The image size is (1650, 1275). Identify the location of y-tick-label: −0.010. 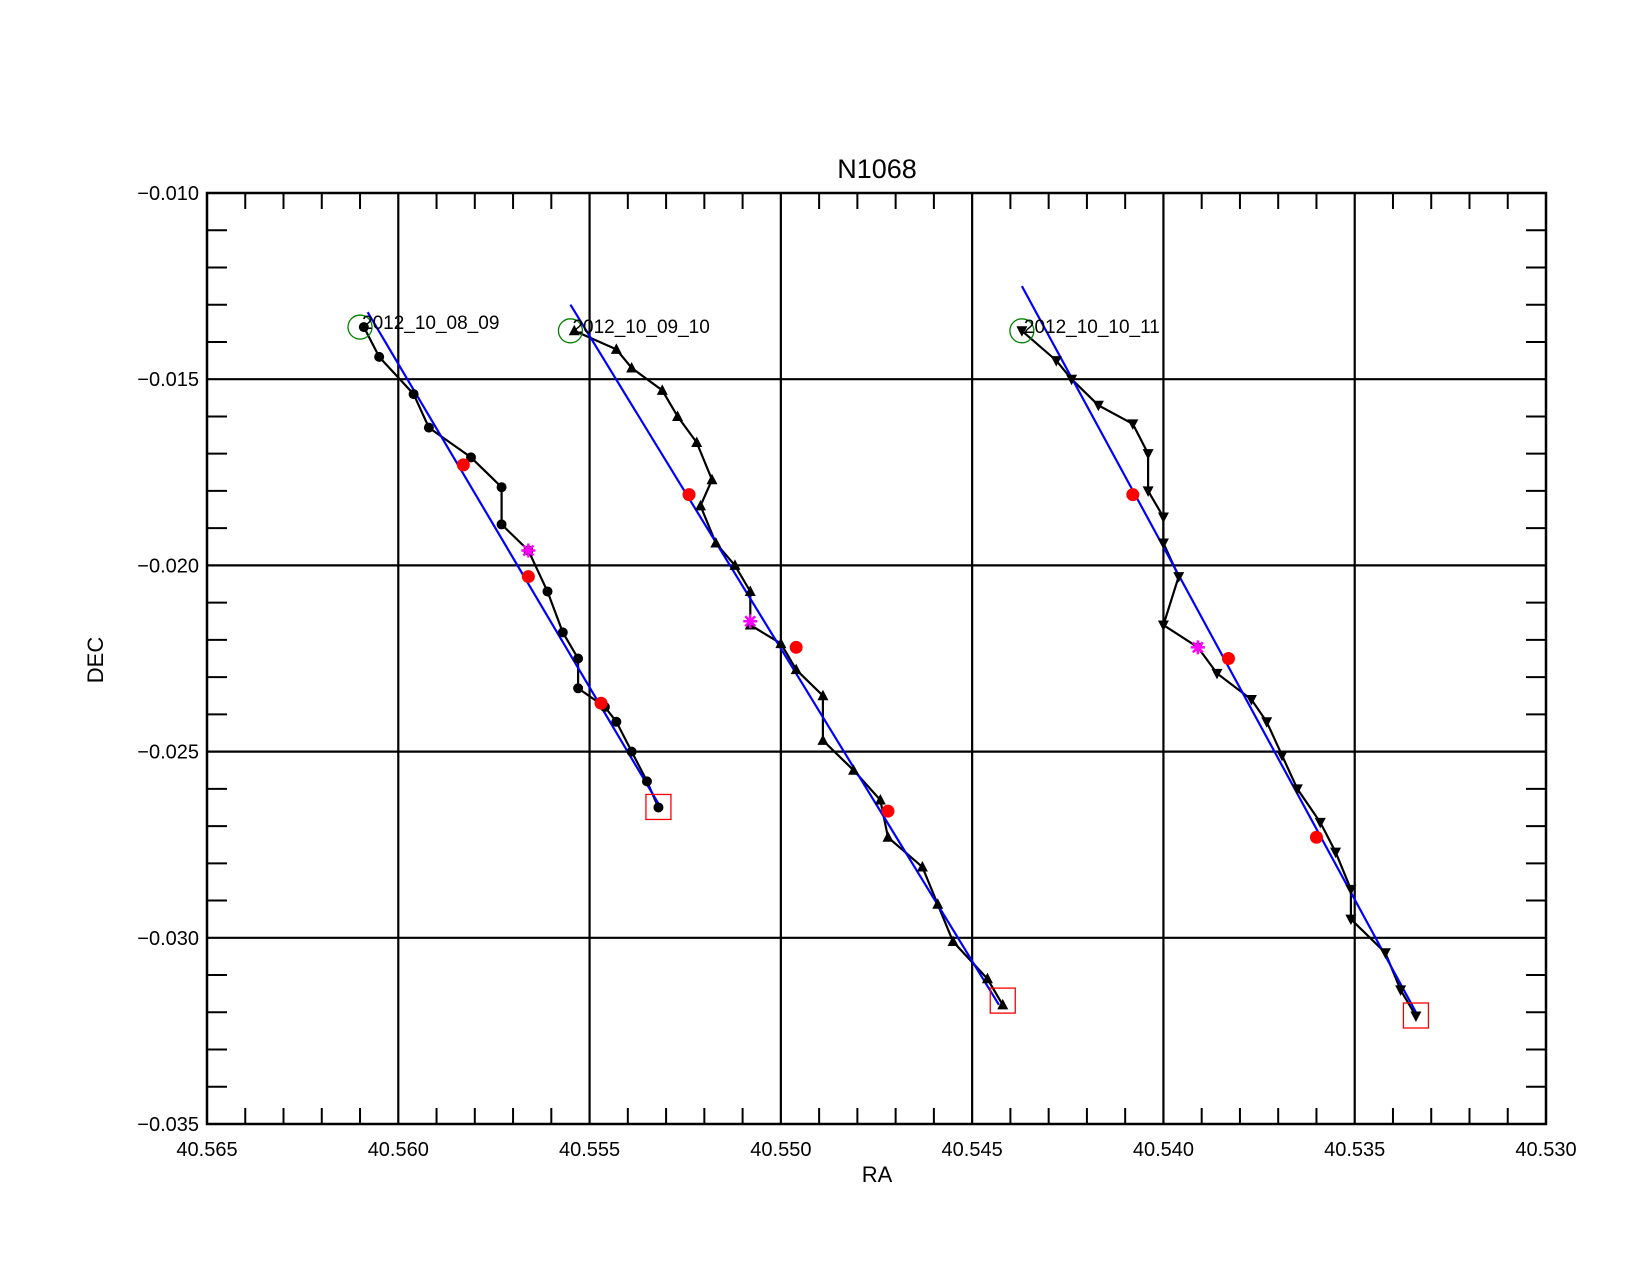
(168, 194).